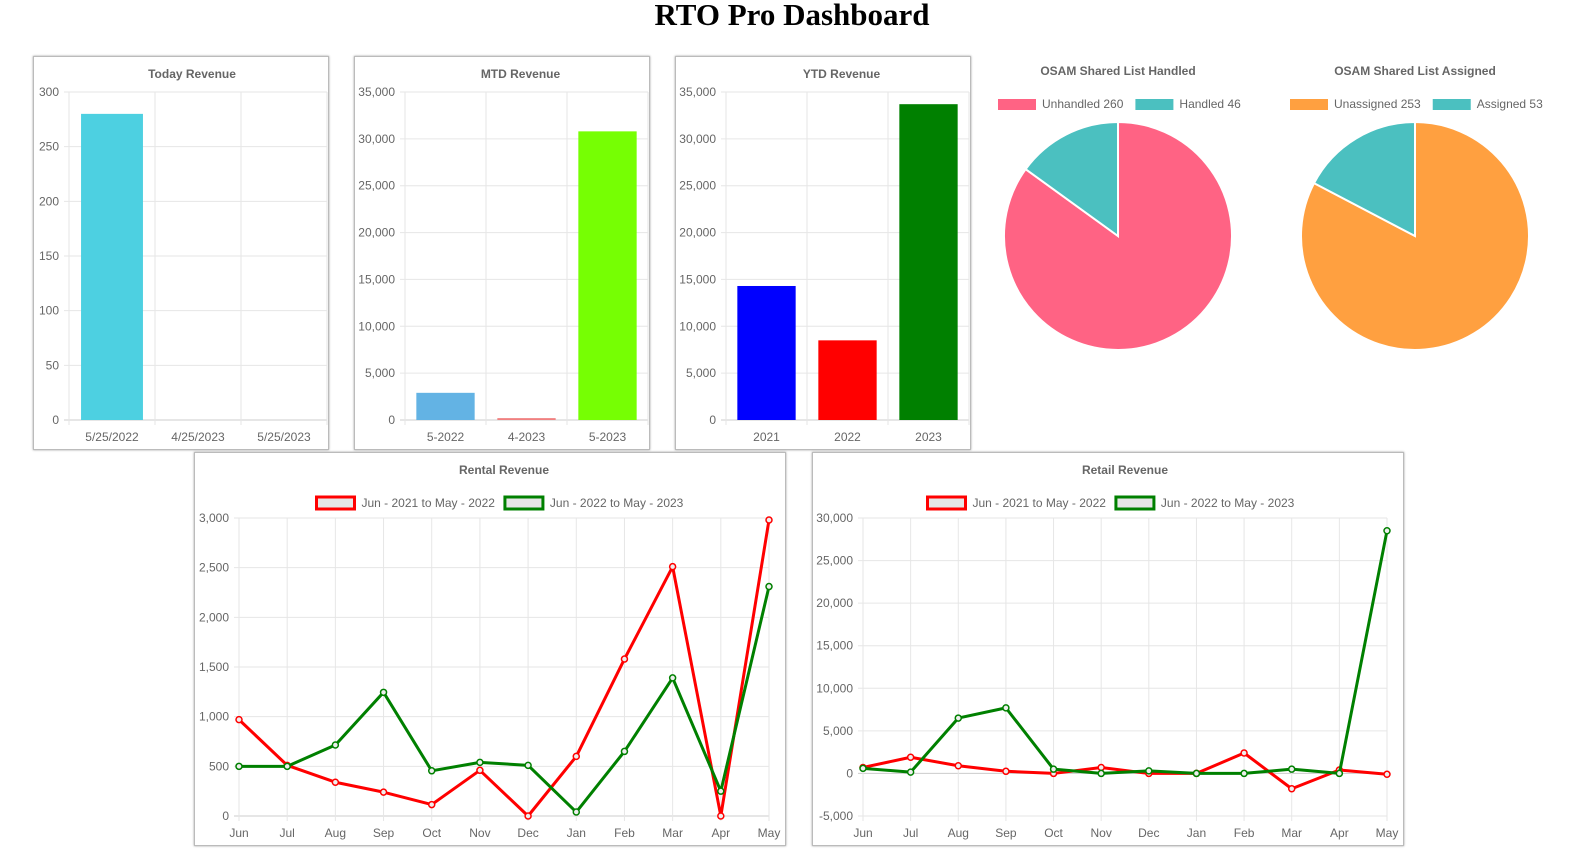  Describe the element at coordinates (431, 833) in the screenshot. I see `x-tick-label: Oct` at that location.